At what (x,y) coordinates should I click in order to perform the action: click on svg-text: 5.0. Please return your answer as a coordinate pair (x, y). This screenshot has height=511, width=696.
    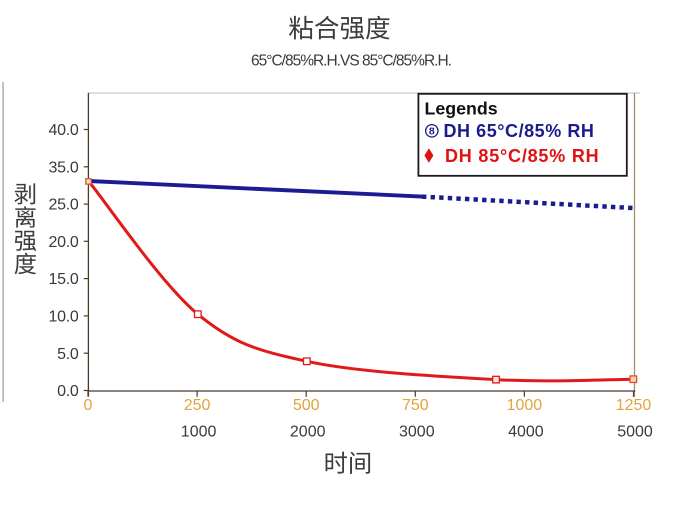
    Looking at the image, I should click on (68, 354).